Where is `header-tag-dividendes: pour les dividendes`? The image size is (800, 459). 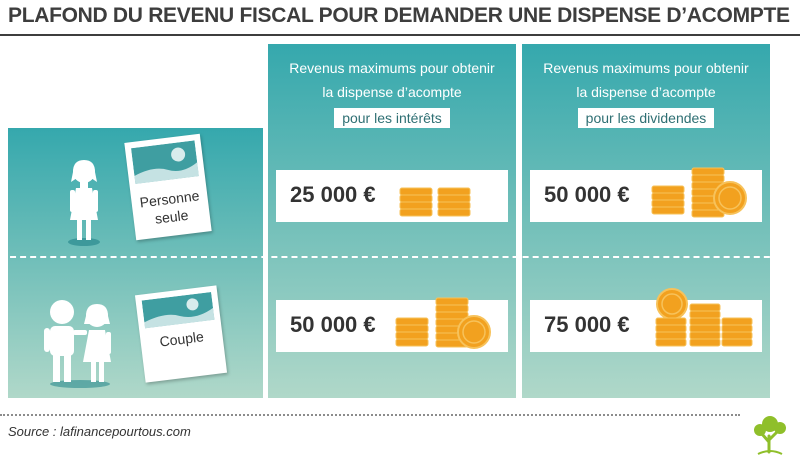 header-tag-dividendes: pour les dividendes is located at coordinates (646, 118).